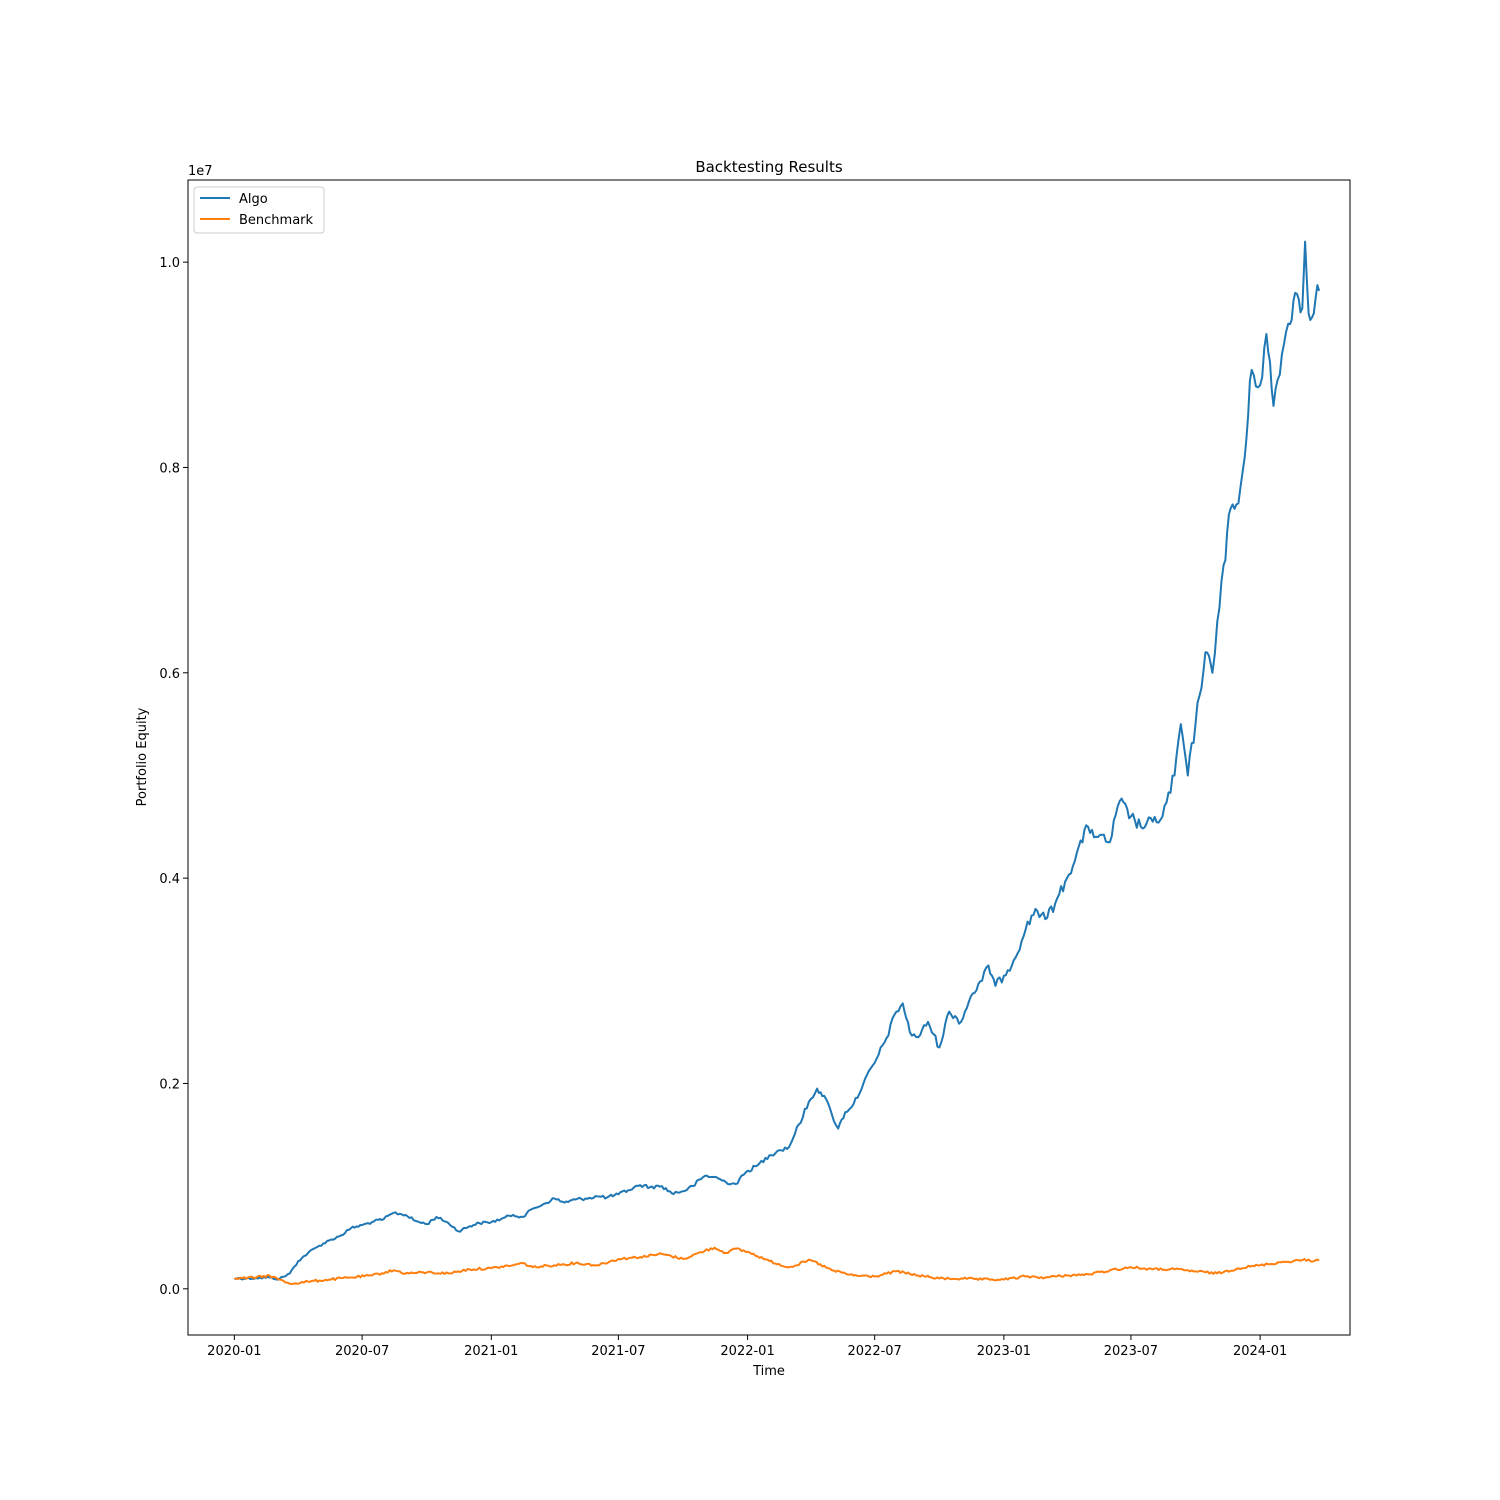 The width and height of the screenshot is (1500, 1500). Describe the element at coordinates (276, 220) in the screenshot. I see `legend-label-benchmark: Benchmark` at that location.